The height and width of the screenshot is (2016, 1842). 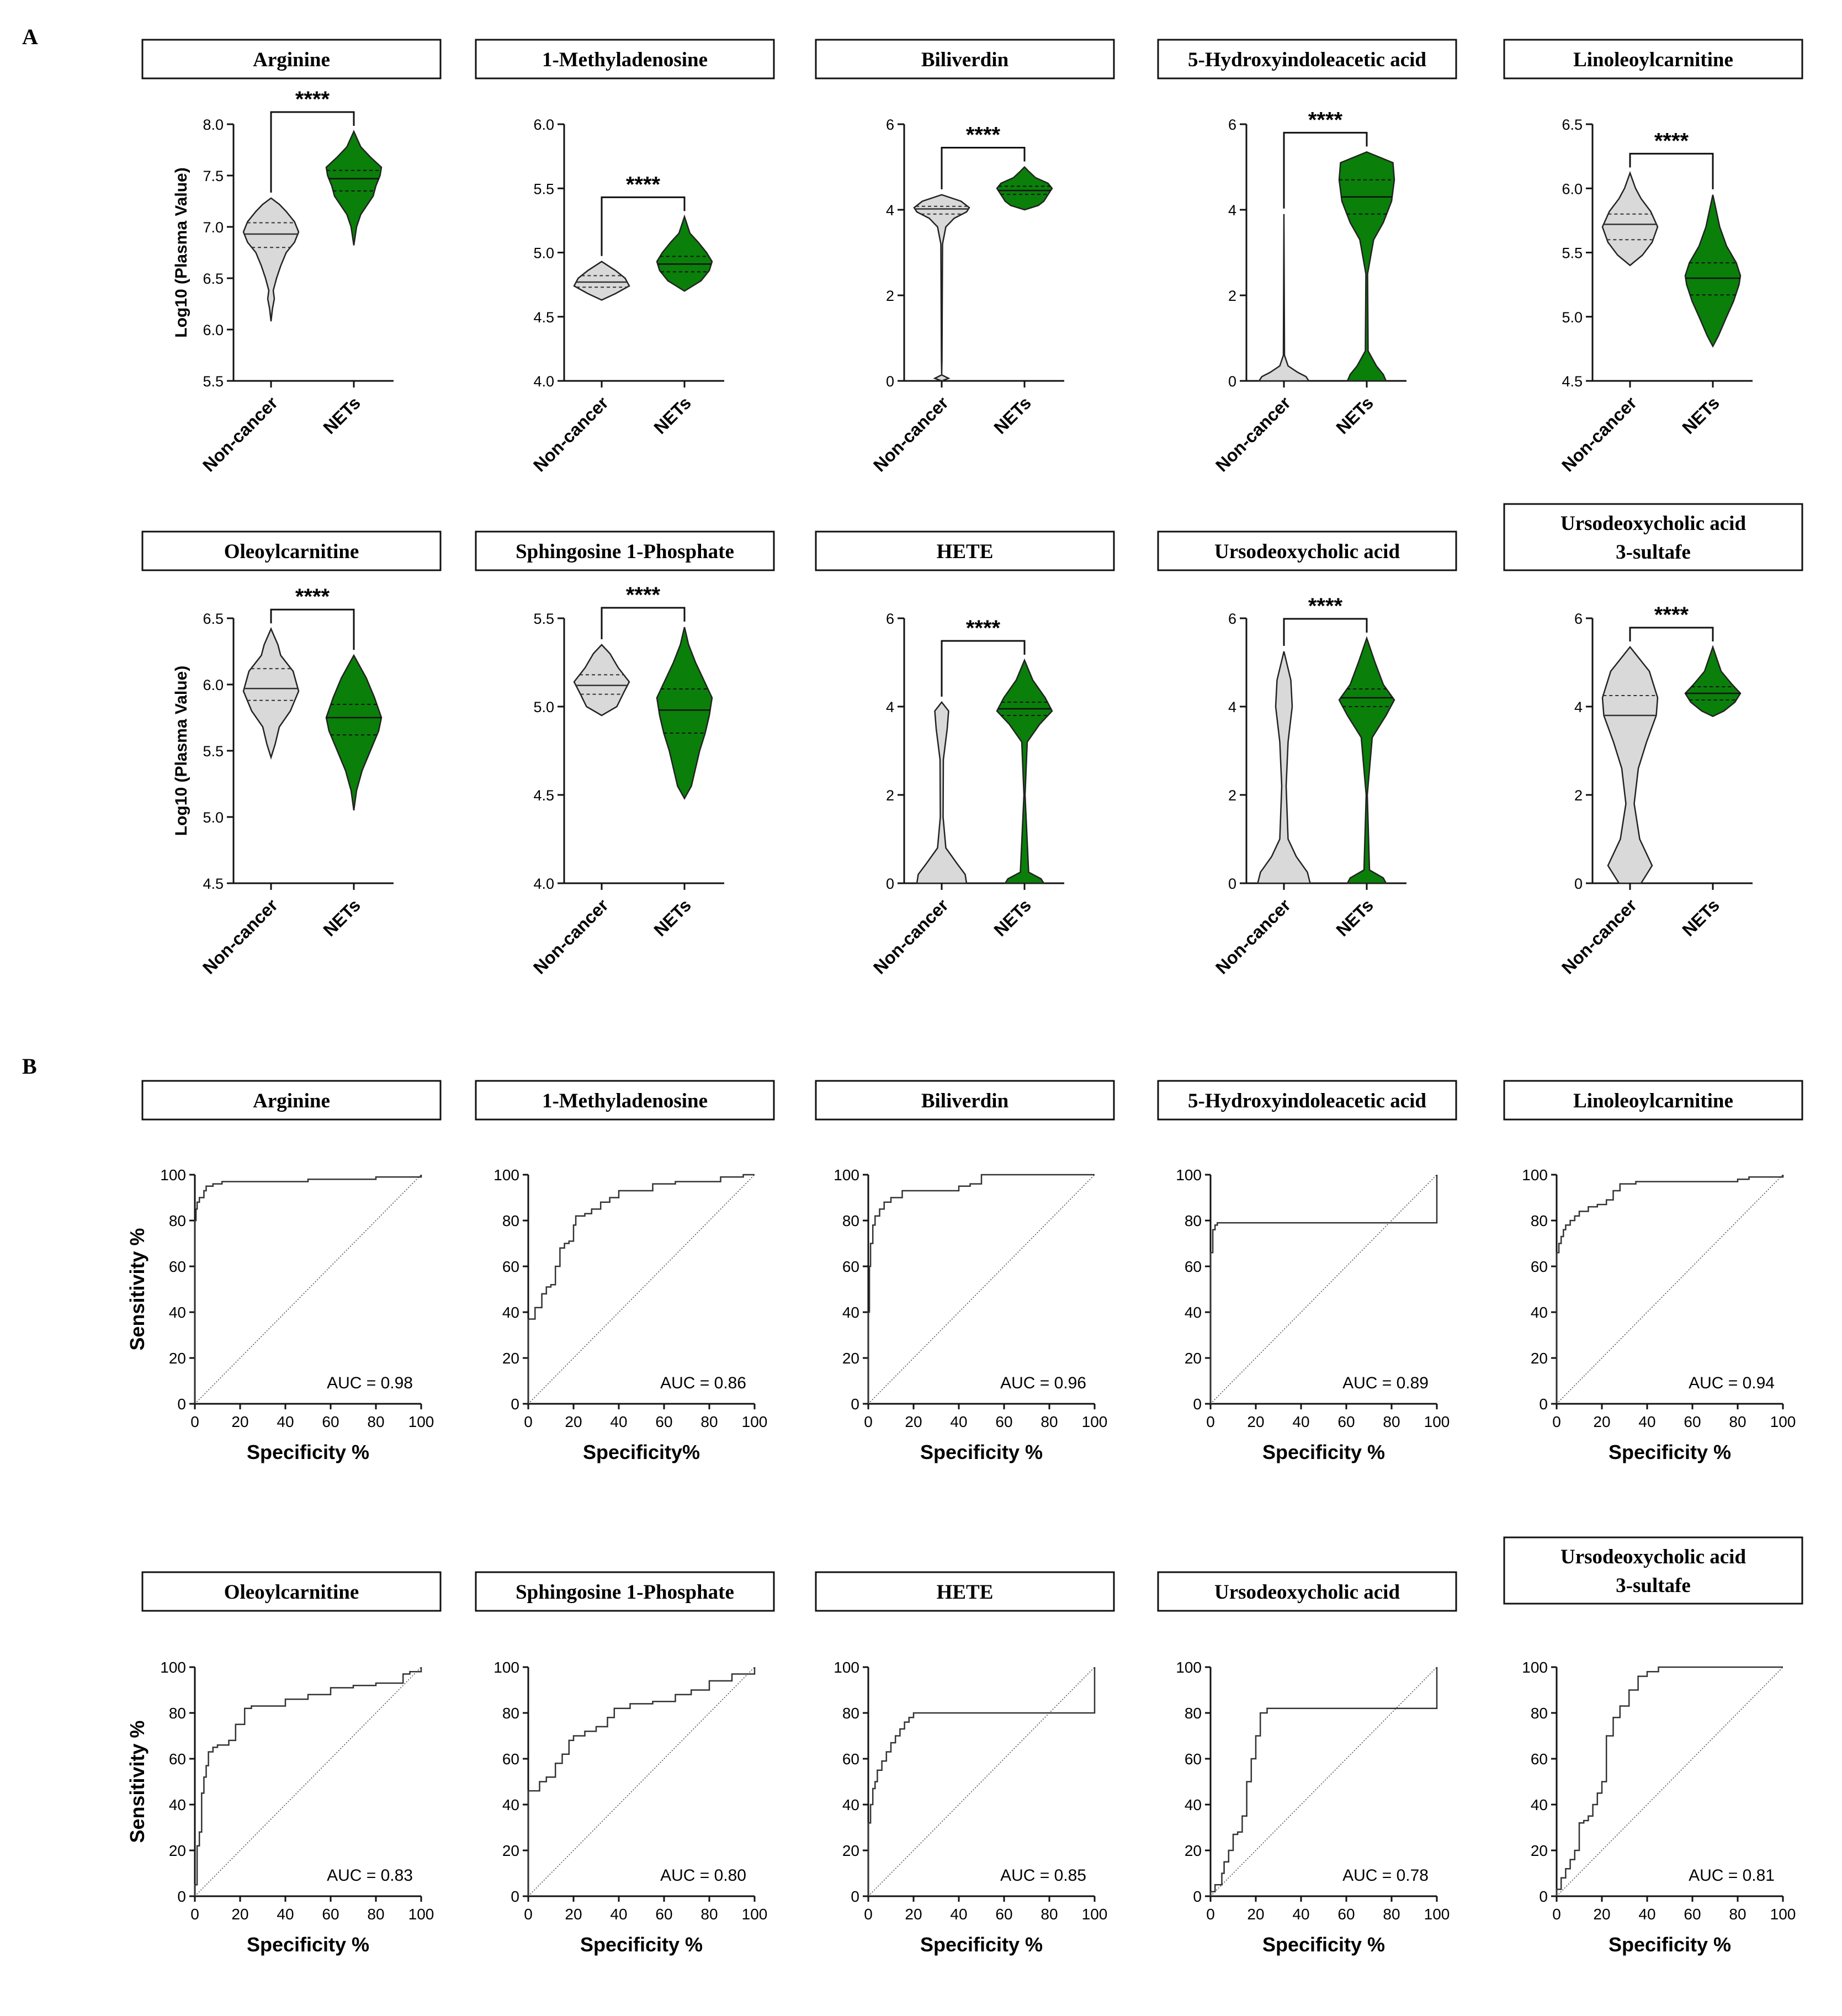 I want to click on auc-label: AUC = 0.78, so click(x=1385, y=1875).